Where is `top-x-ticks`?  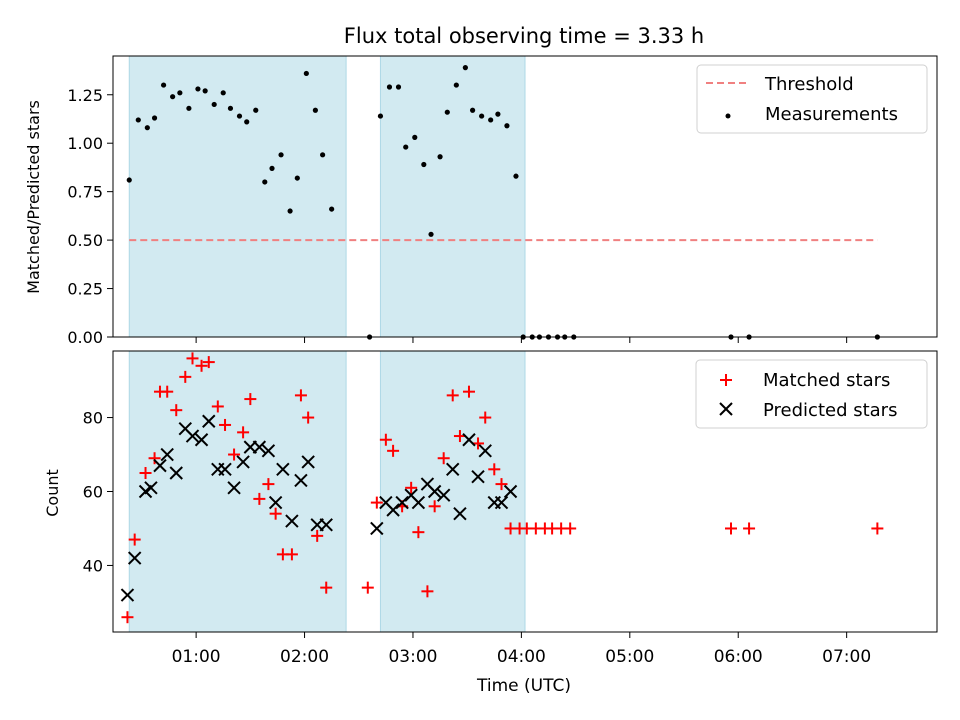
top-x-ticks is located at coordinates (521, 340).